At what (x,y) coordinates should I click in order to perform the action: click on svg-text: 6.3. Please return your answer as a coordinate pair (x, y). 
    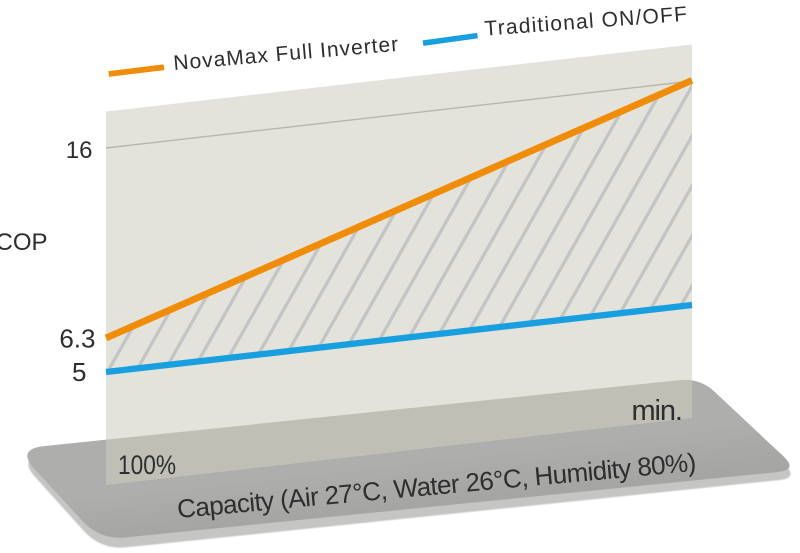
    Looking at the image, I should click on (77, 339).